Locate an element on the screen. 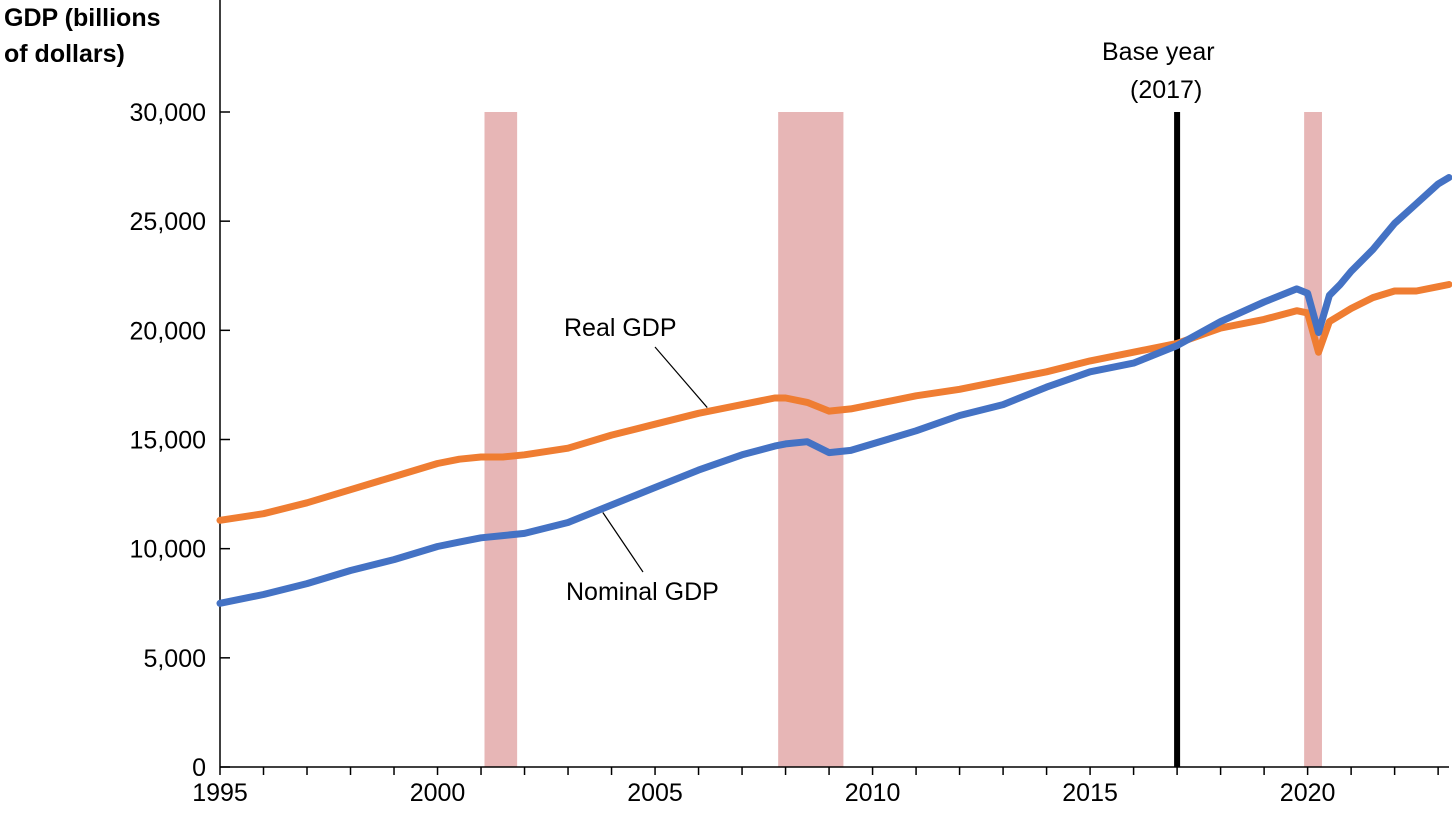  y-tick-label: 0 is located at coordinates (199, 768).